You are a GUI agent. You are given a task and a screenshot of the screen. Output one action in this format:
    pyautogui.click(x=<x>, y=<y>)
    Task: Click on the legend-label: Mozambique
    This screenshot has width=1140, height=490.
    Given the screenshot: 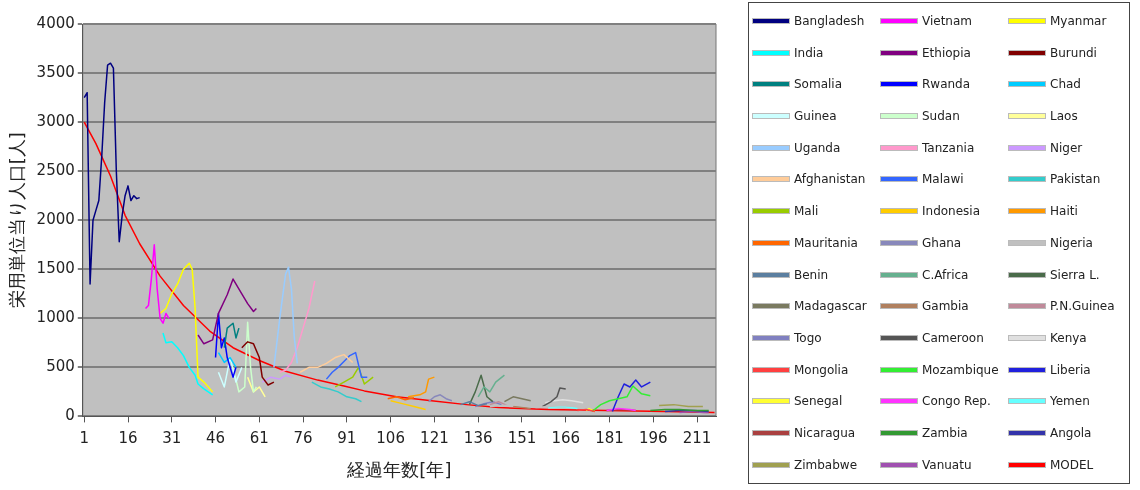 What is the action you would take?
    pyautogui.click(x=960, y=369)
    